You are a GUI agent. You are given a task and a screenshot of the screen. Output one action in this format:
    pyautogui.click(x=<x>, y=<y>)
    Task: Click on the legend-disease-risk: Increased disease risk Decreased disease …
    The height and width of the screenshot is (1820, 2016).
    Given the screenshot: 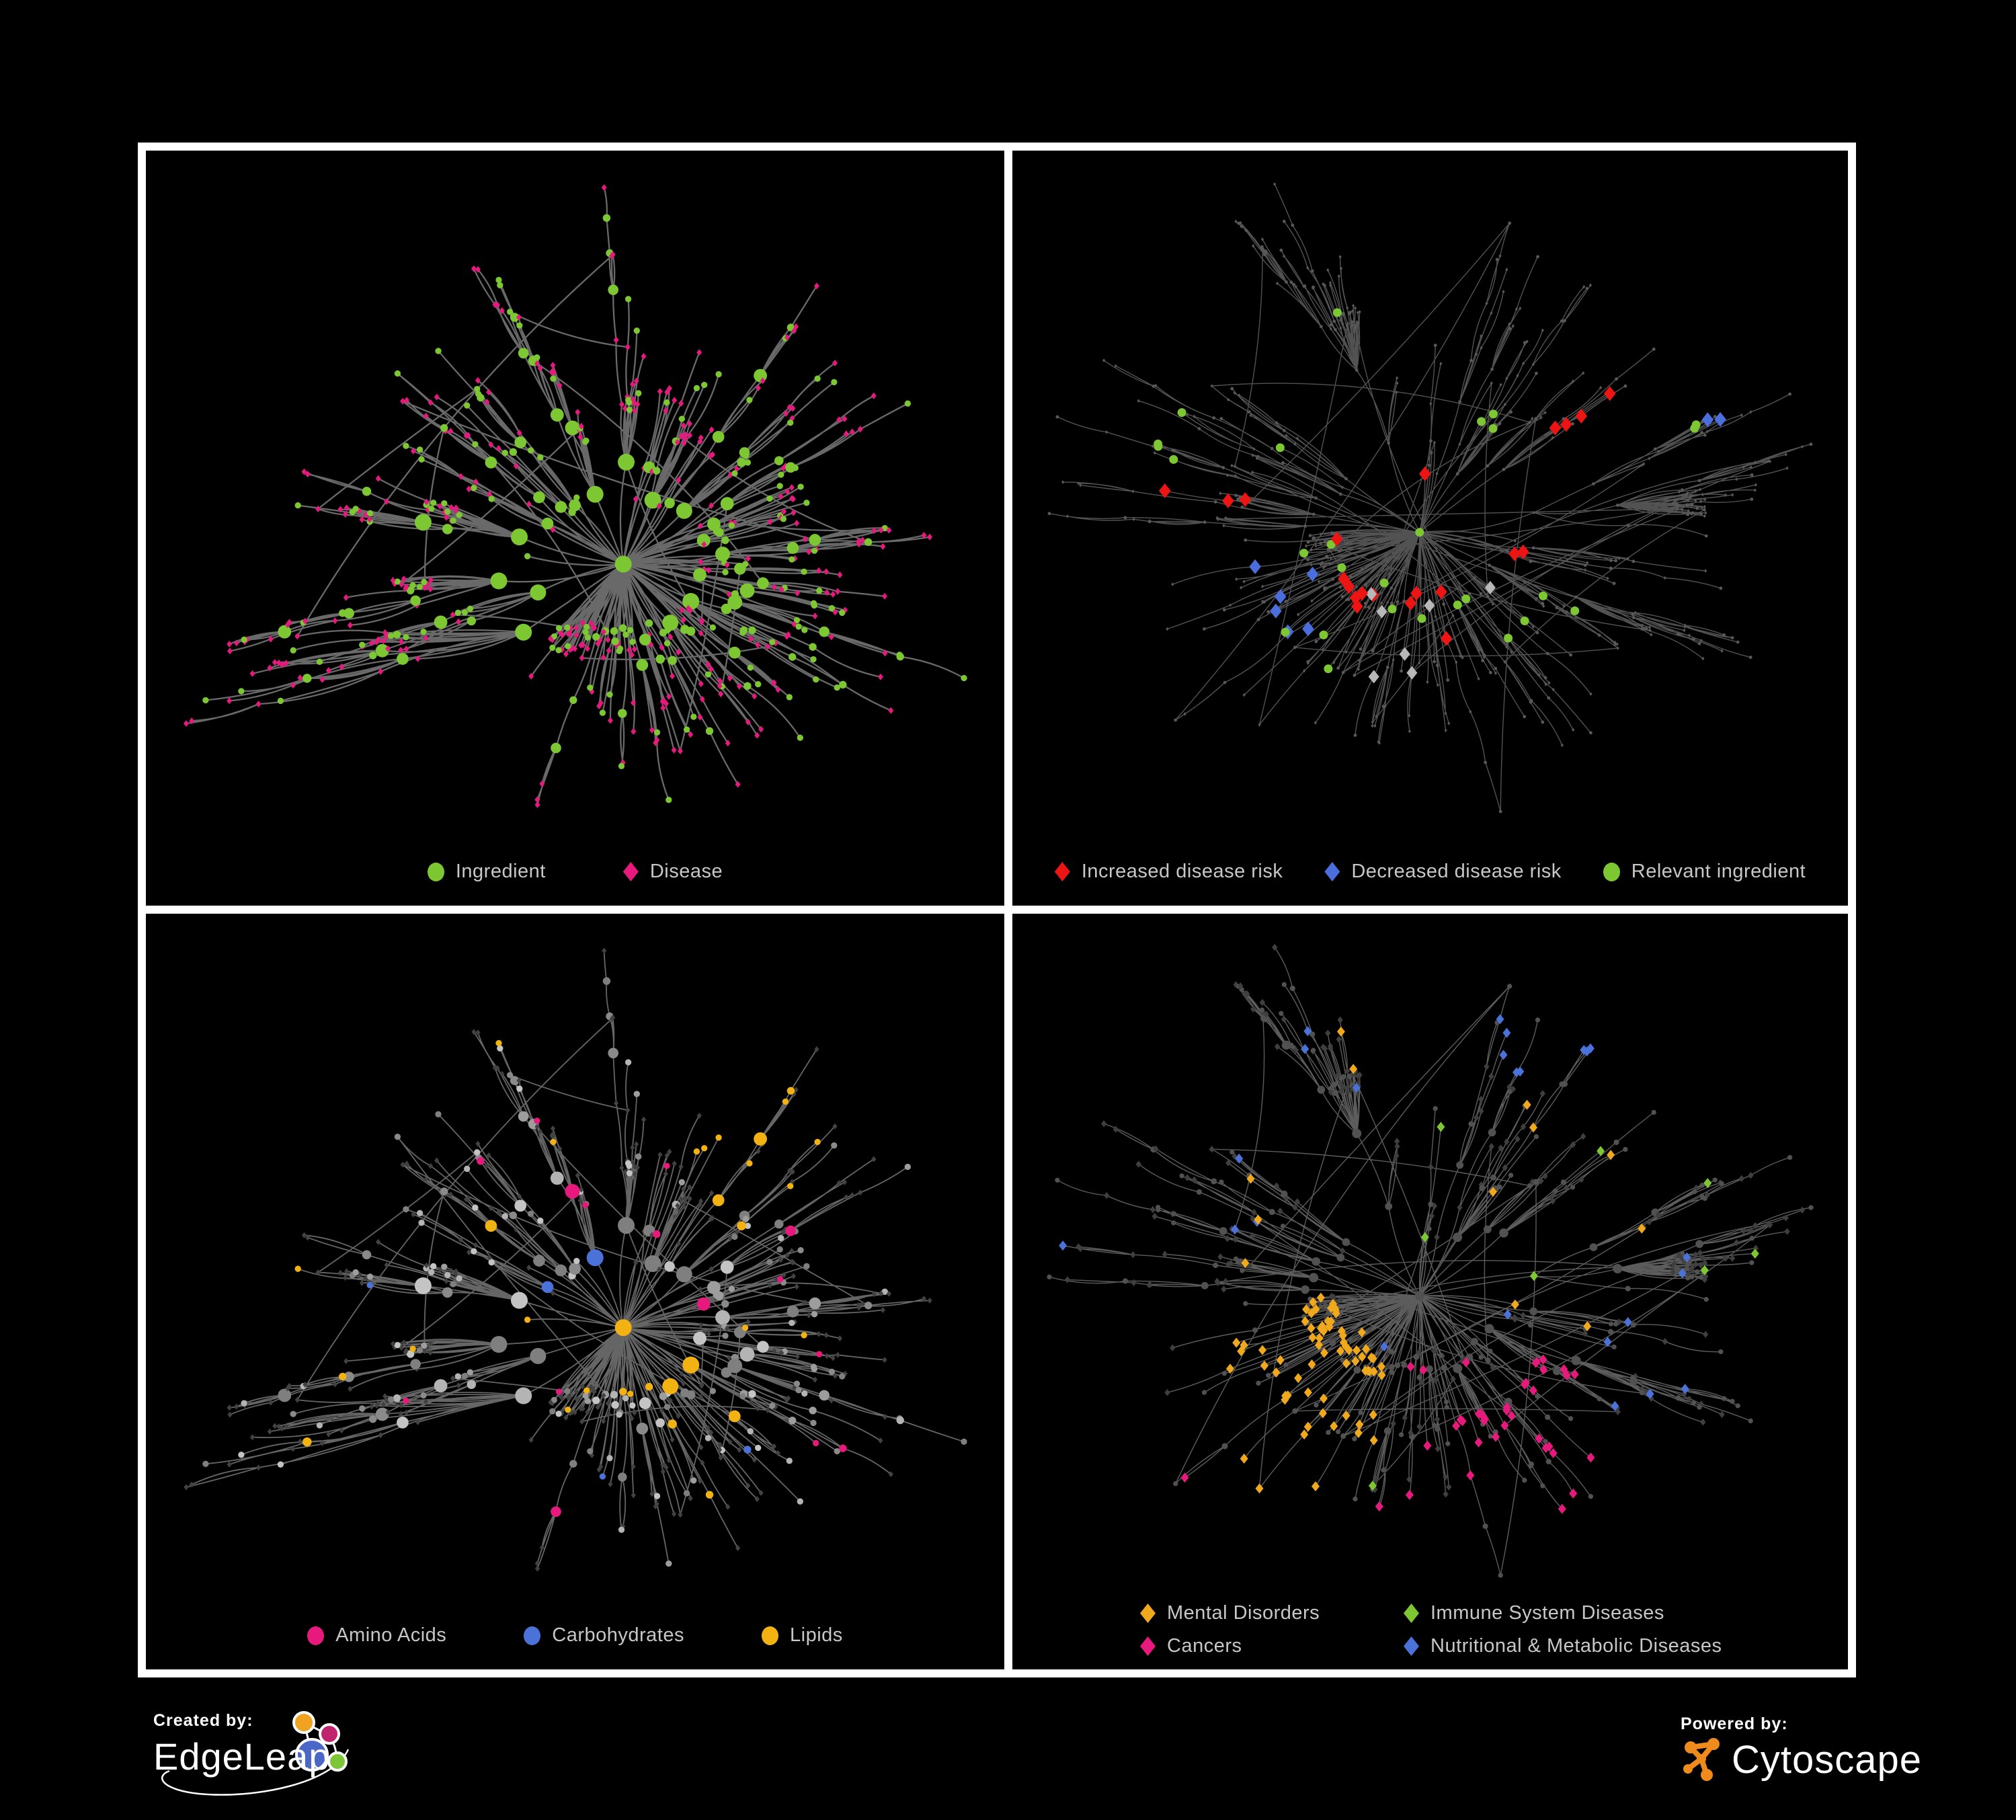 What is the action you would take?
    pyautogui.click(x=1430, y=872)
    